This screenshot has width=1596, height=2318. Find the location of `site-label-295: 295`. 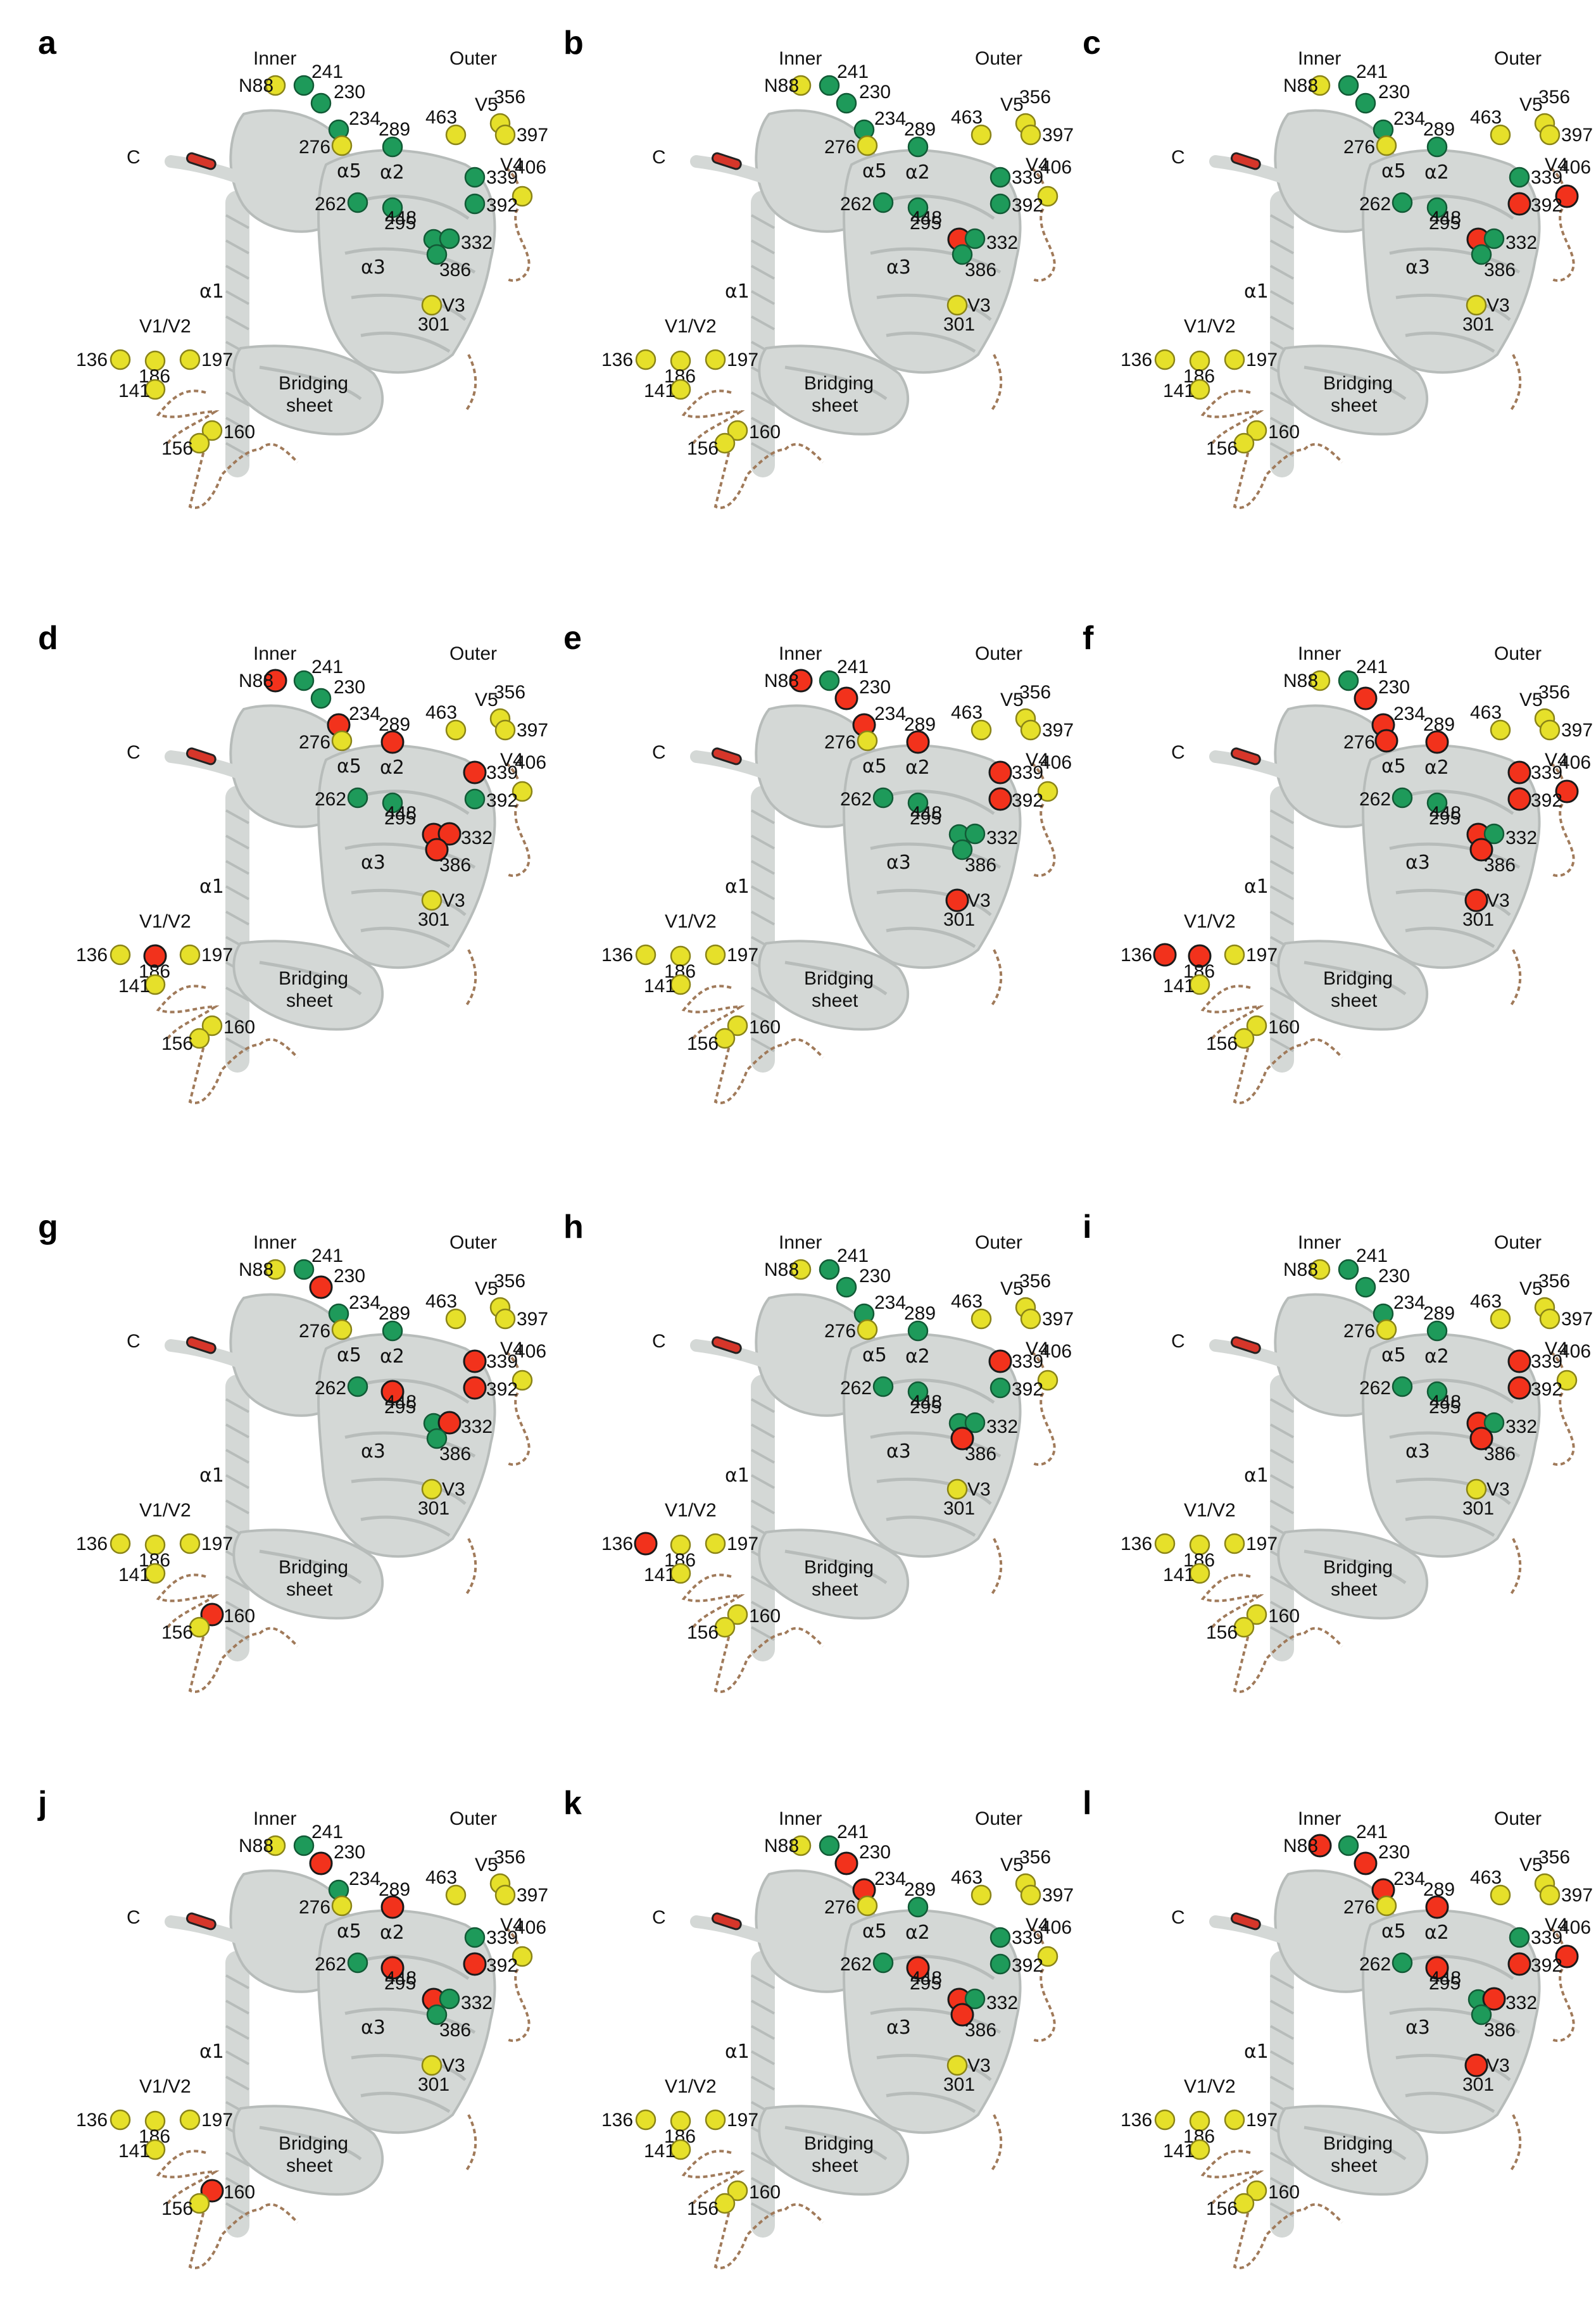

site-label-295: 295 is located at coordinates (925, 223).